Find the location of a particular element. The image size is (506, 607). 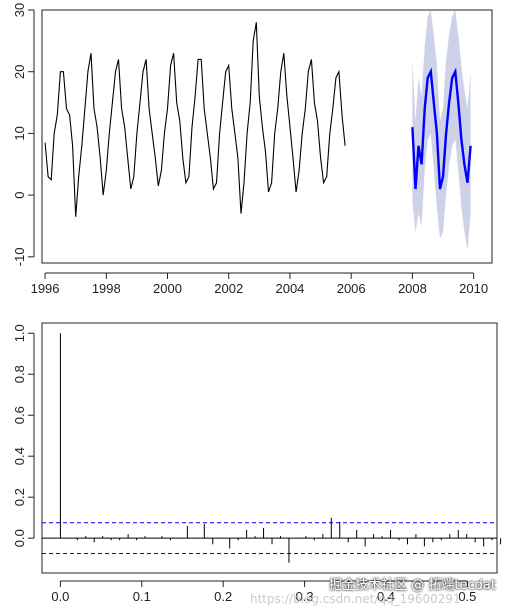

ts-x-tick-label: 2010 is located at coordinates (473, 288).